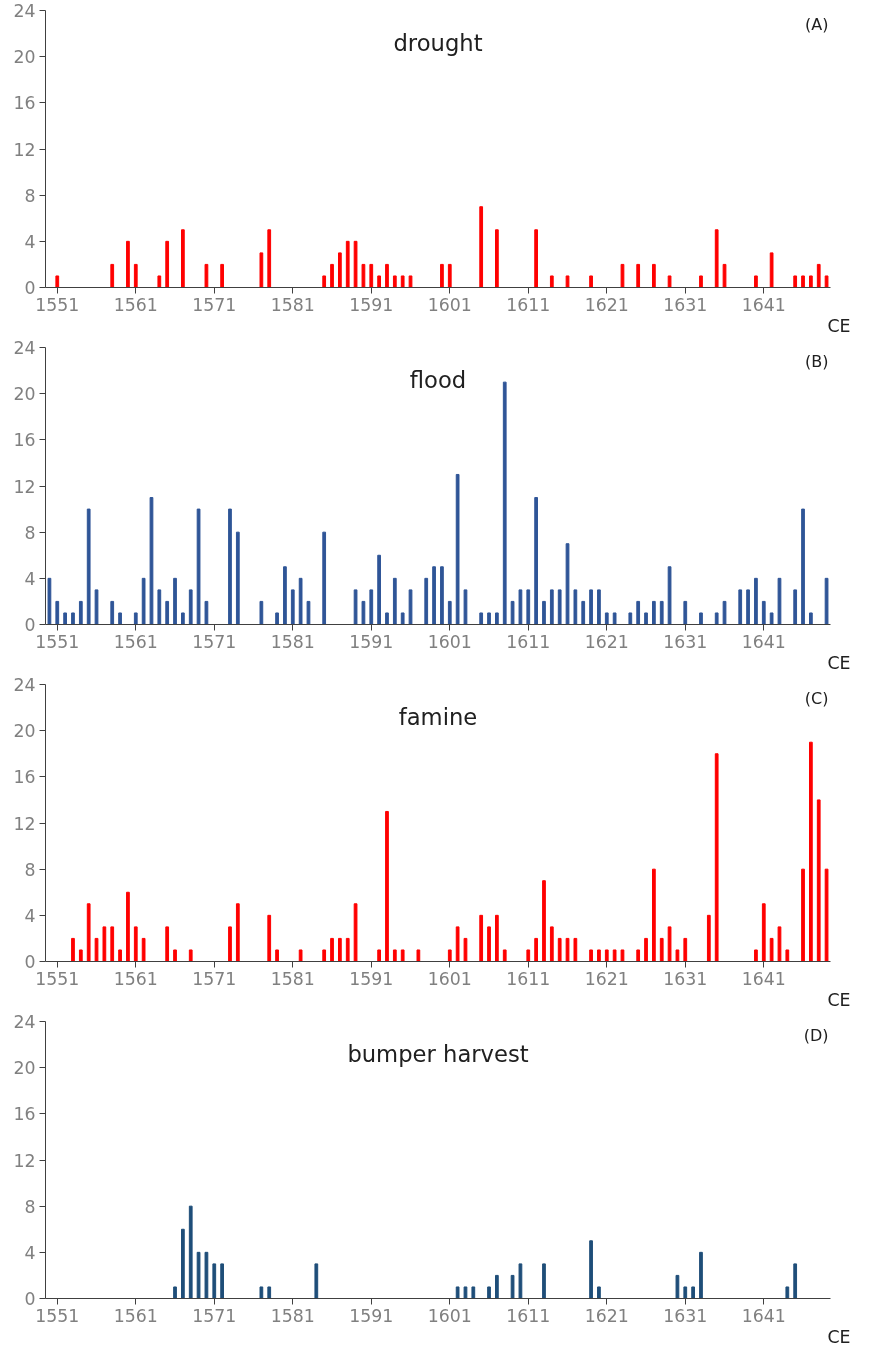 The width and height of the screenshot is (879, 1350). Describe the element at coordinates (816, 1035) in the screenshot. I see `annotation: (D)` at that location.